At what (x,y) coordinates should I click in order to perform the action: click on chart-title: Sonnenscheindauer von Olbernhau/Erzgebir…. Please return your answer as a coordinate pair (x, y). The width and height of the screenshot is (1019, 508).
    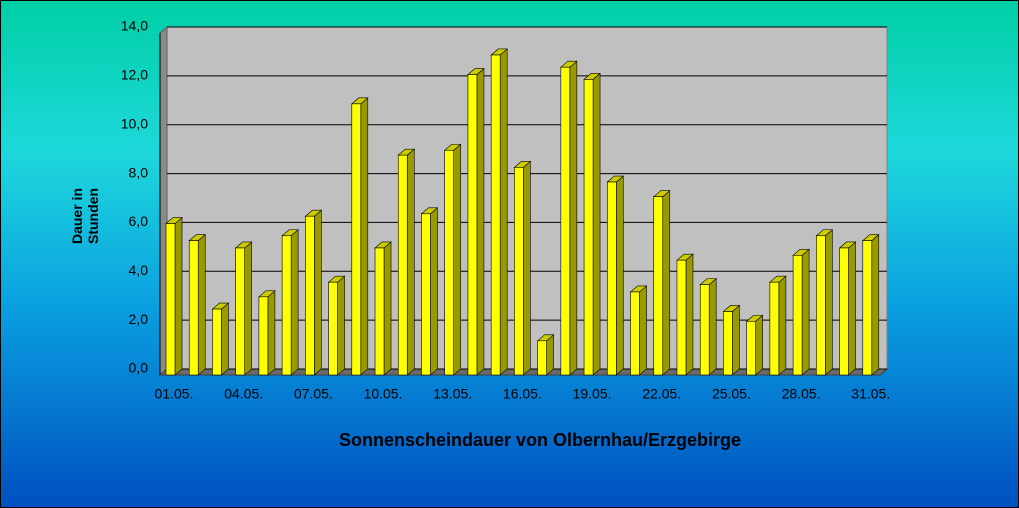
    Looking at the image, I should click on (540, 440).